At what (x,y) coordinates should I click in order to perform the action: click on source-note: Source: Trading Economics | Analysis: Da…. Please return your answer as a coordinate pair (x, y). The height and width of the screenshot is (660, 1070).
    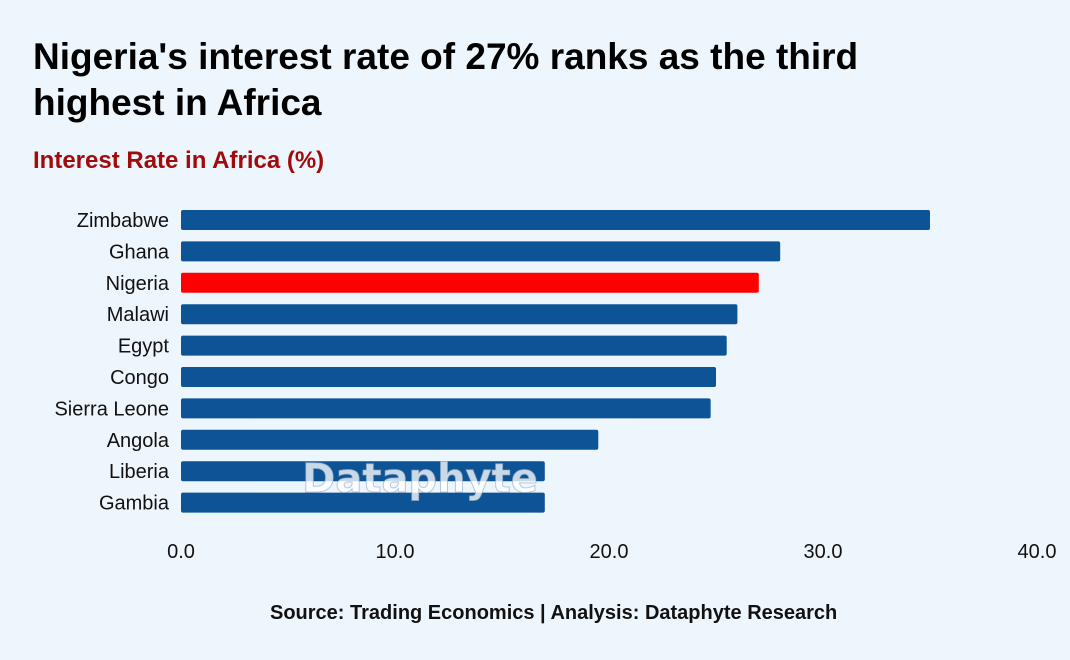
    Looking at the image, I should click on (554, 613).